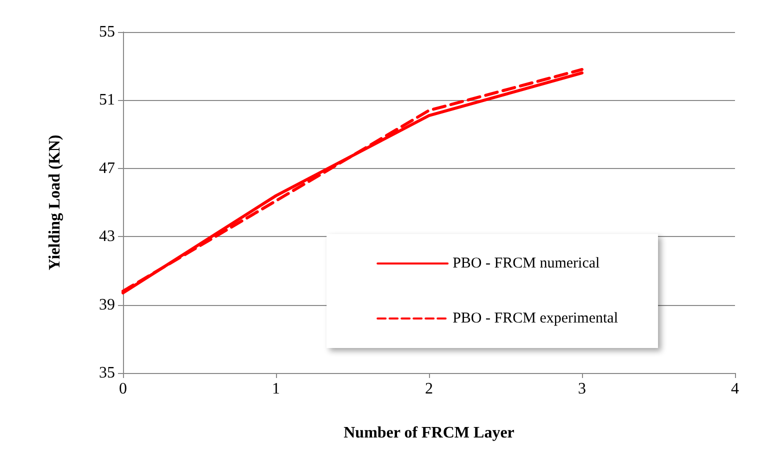 This screenshot has width=758, height=460. What do you see at coordinates (535, 318) in the screenshot?
I see `legend-label: PBO - FRCM experimental` at bounding box center [535, 318].